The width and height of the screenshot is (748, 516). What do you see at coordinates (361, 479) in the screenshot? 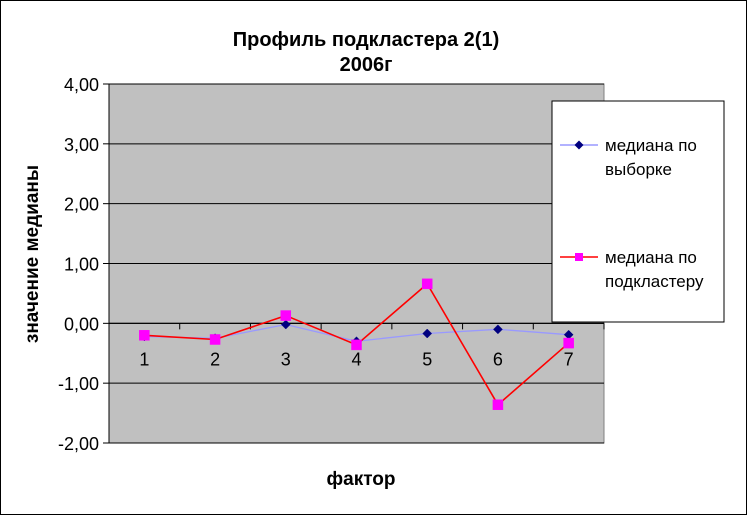
I see `x-axis-label: фактор` at bounding box center [361, 479].